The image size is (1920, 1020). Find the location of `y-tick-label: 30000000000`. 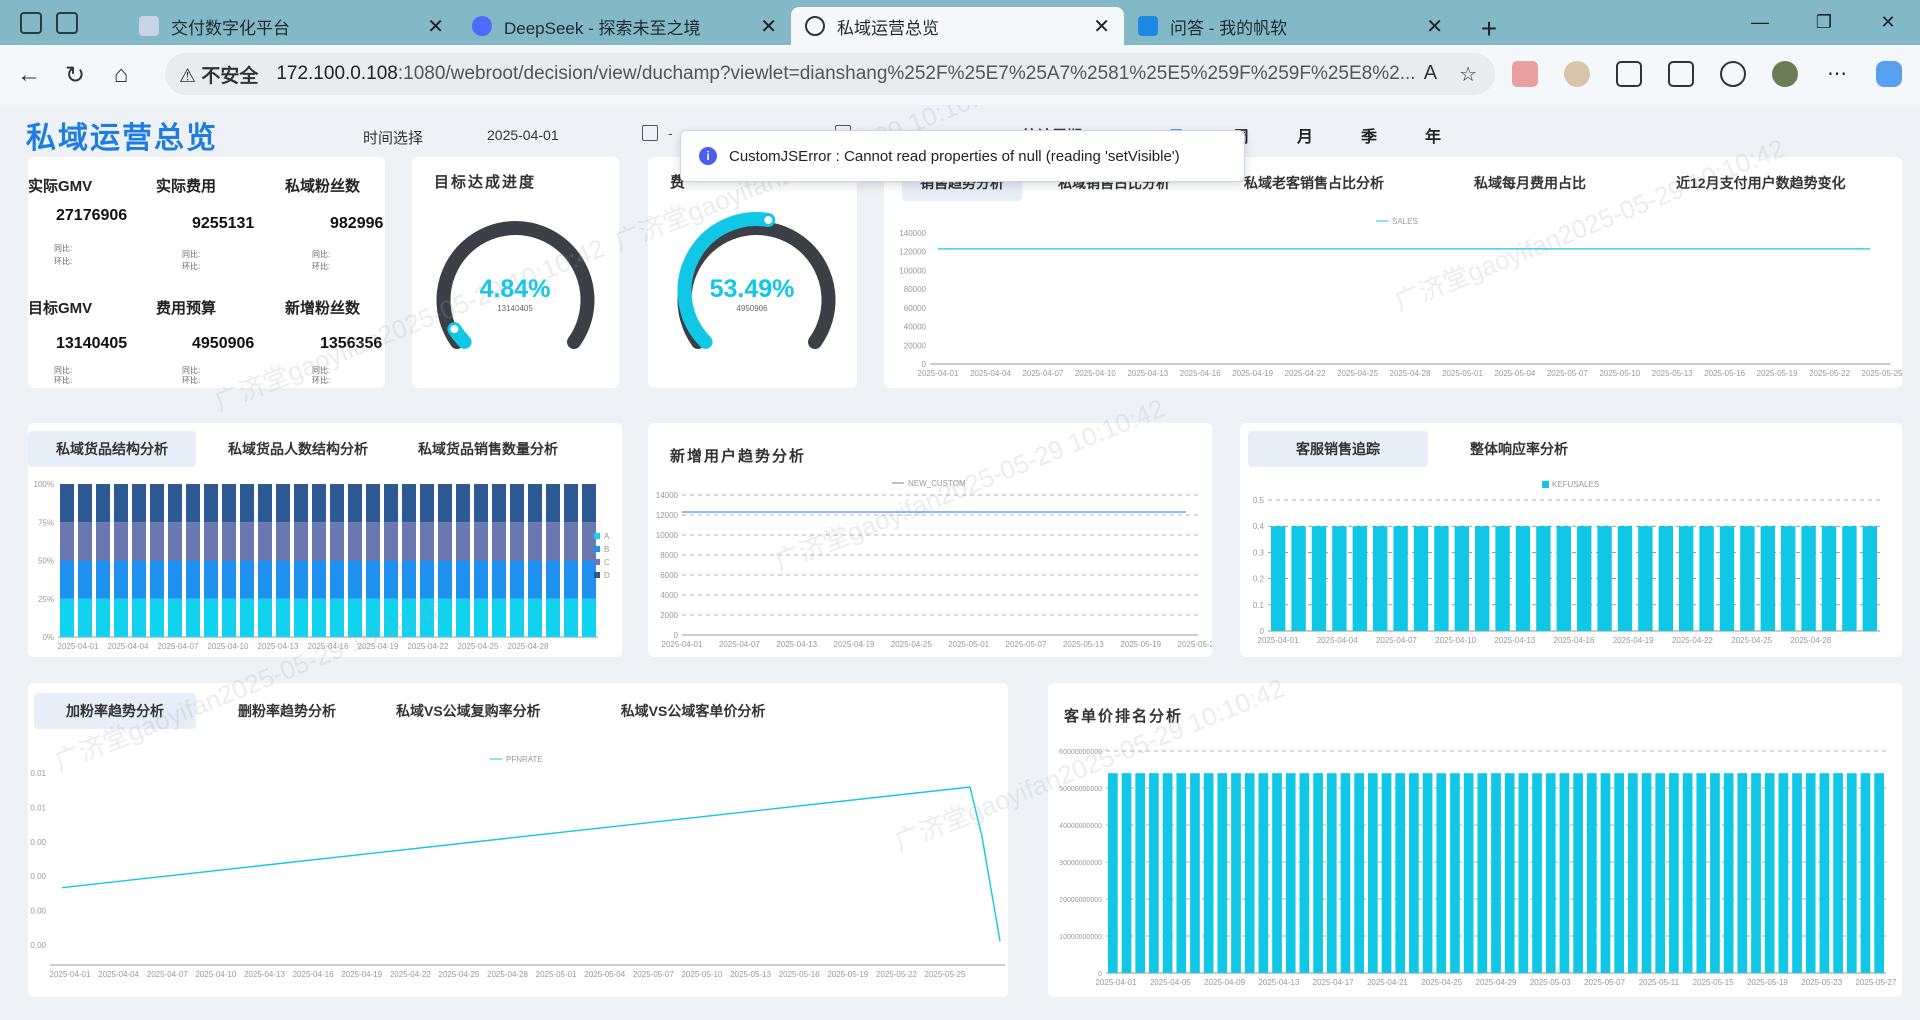

y-tick-label: 30000000000 is located at coordinates (1080, 863).